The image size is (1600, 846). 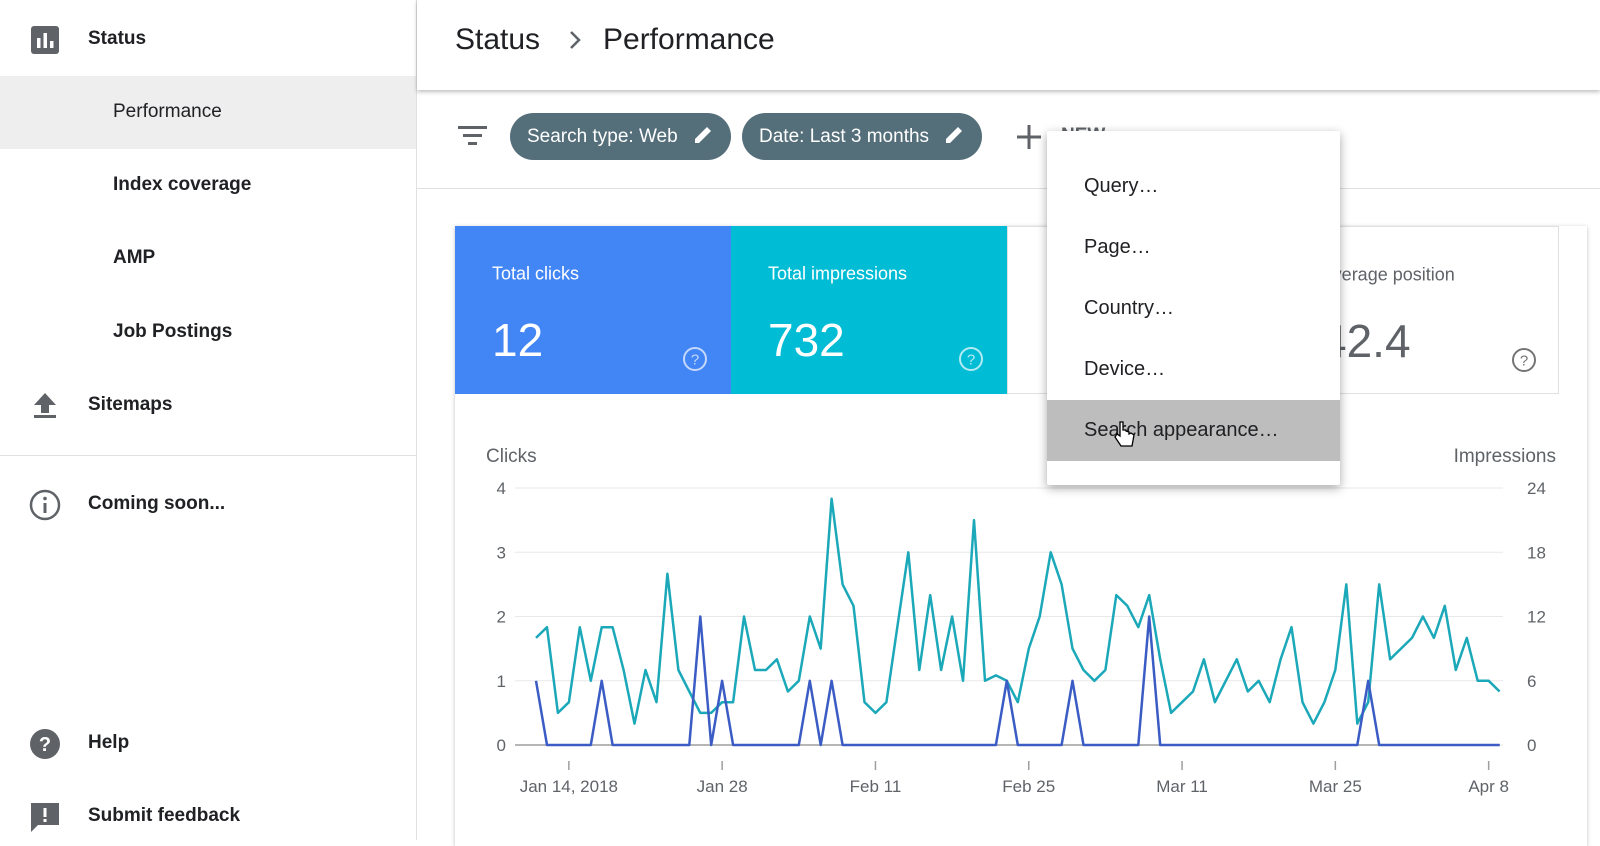 What do you see at coordinates (1017, 681) in the screenshot?
I see `series-line` at bounding box center [1017, 681].